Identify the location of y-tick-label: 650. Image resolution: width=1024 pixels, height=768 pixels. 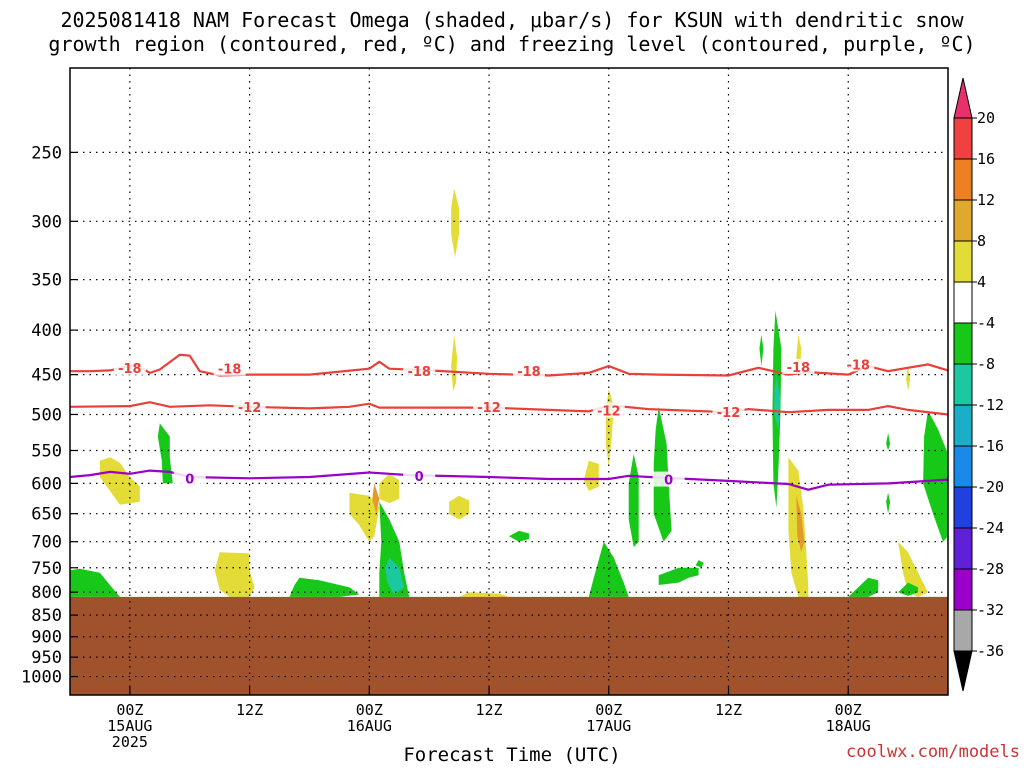
(46, 515).